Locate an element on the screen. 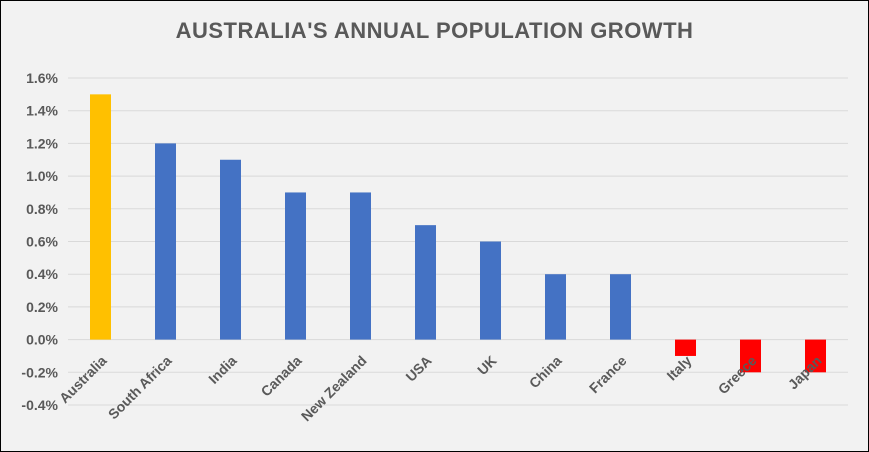 This screenshot has height=452, width=869. y-tick-label: -0.4% is located at coordinates (39, 405).